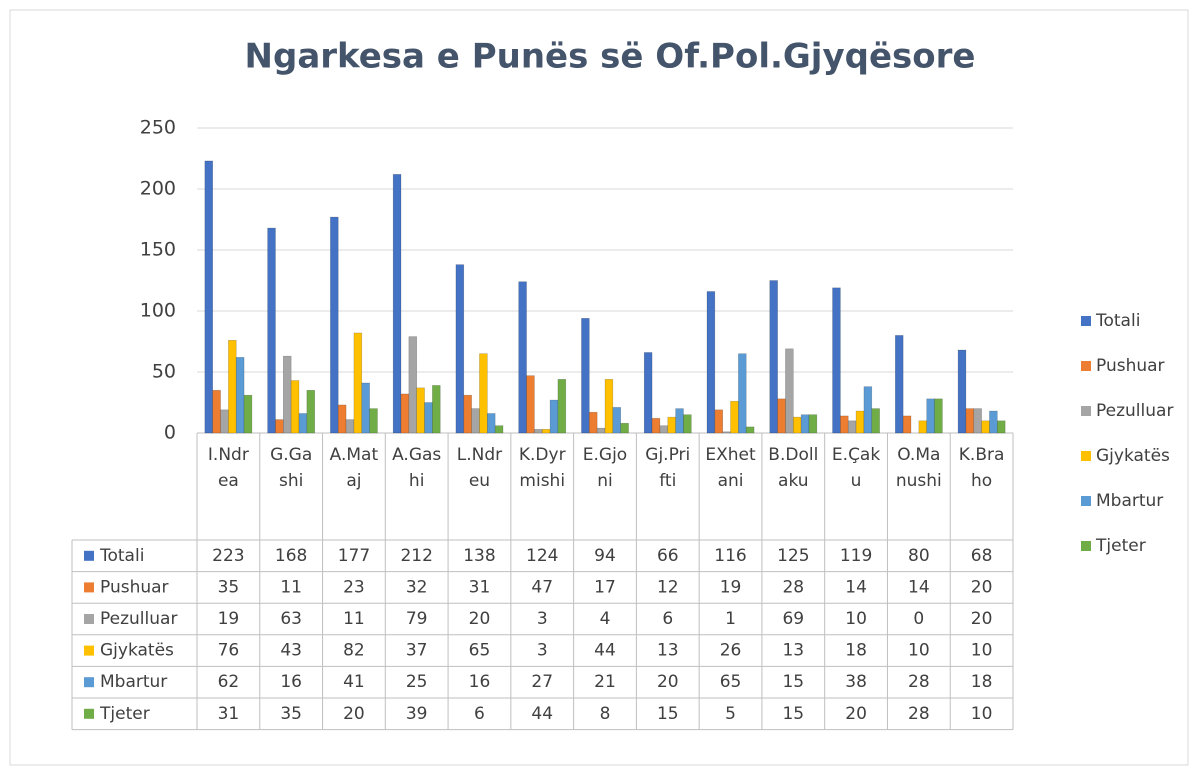 Image resolution: width=1200 pixels, height=769 pixels. Describe the element at coordinates (793, 556) in the screenshot. I see `table-value: 125` at that location.